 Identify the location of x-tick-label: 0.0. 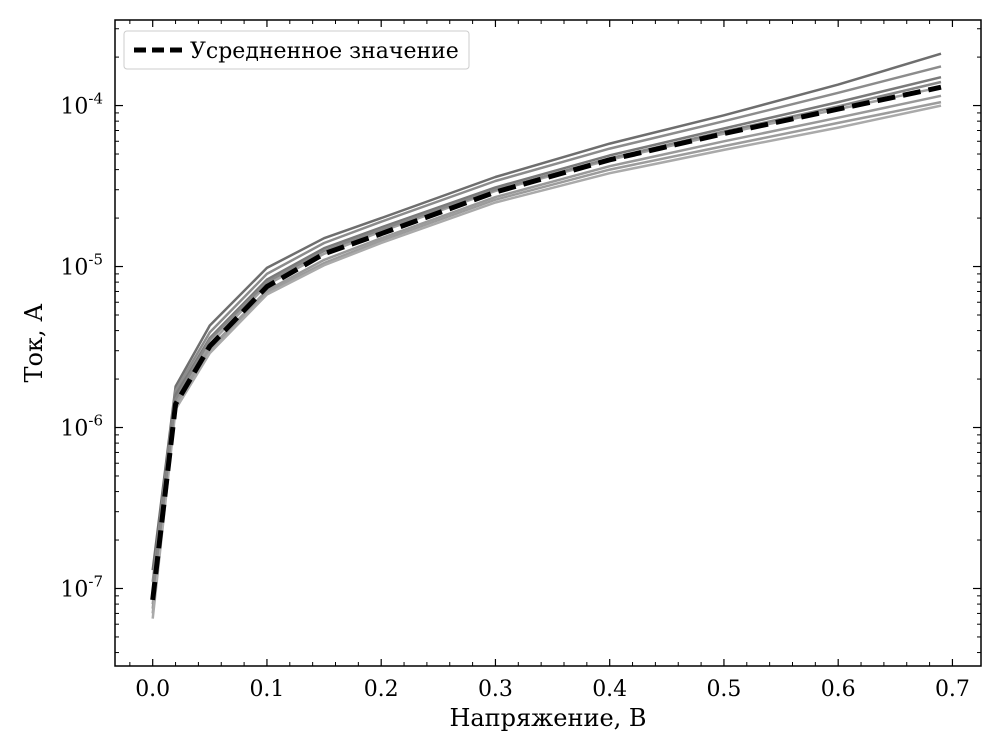
(152, 689).